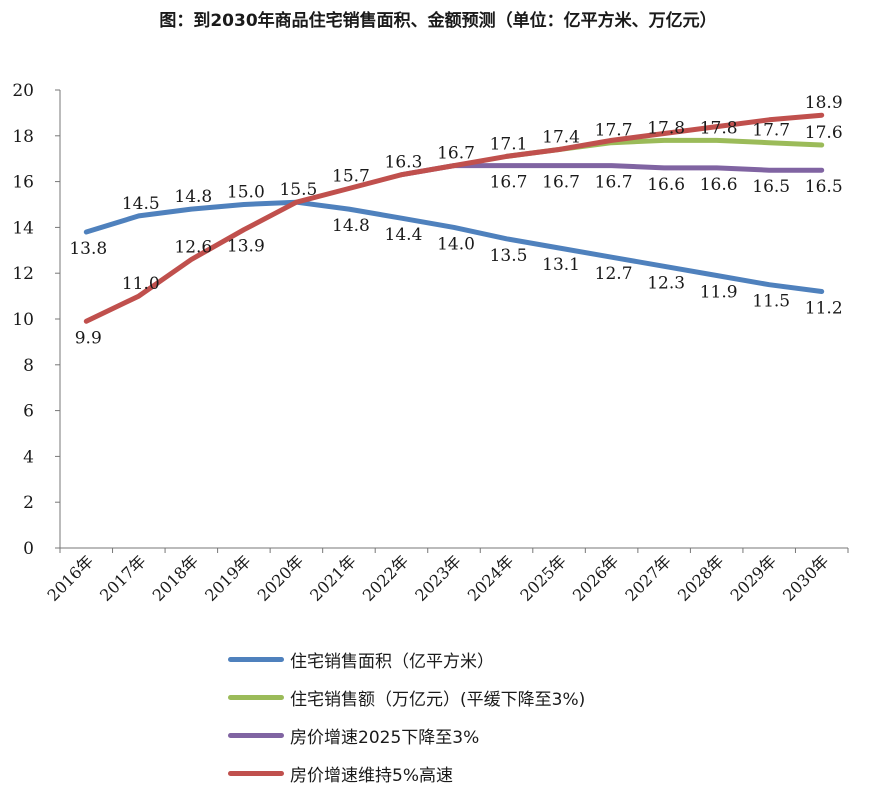 This screenshot has height=805, width=876. I want to click on y-tick-label: 10, so click(23, 320).